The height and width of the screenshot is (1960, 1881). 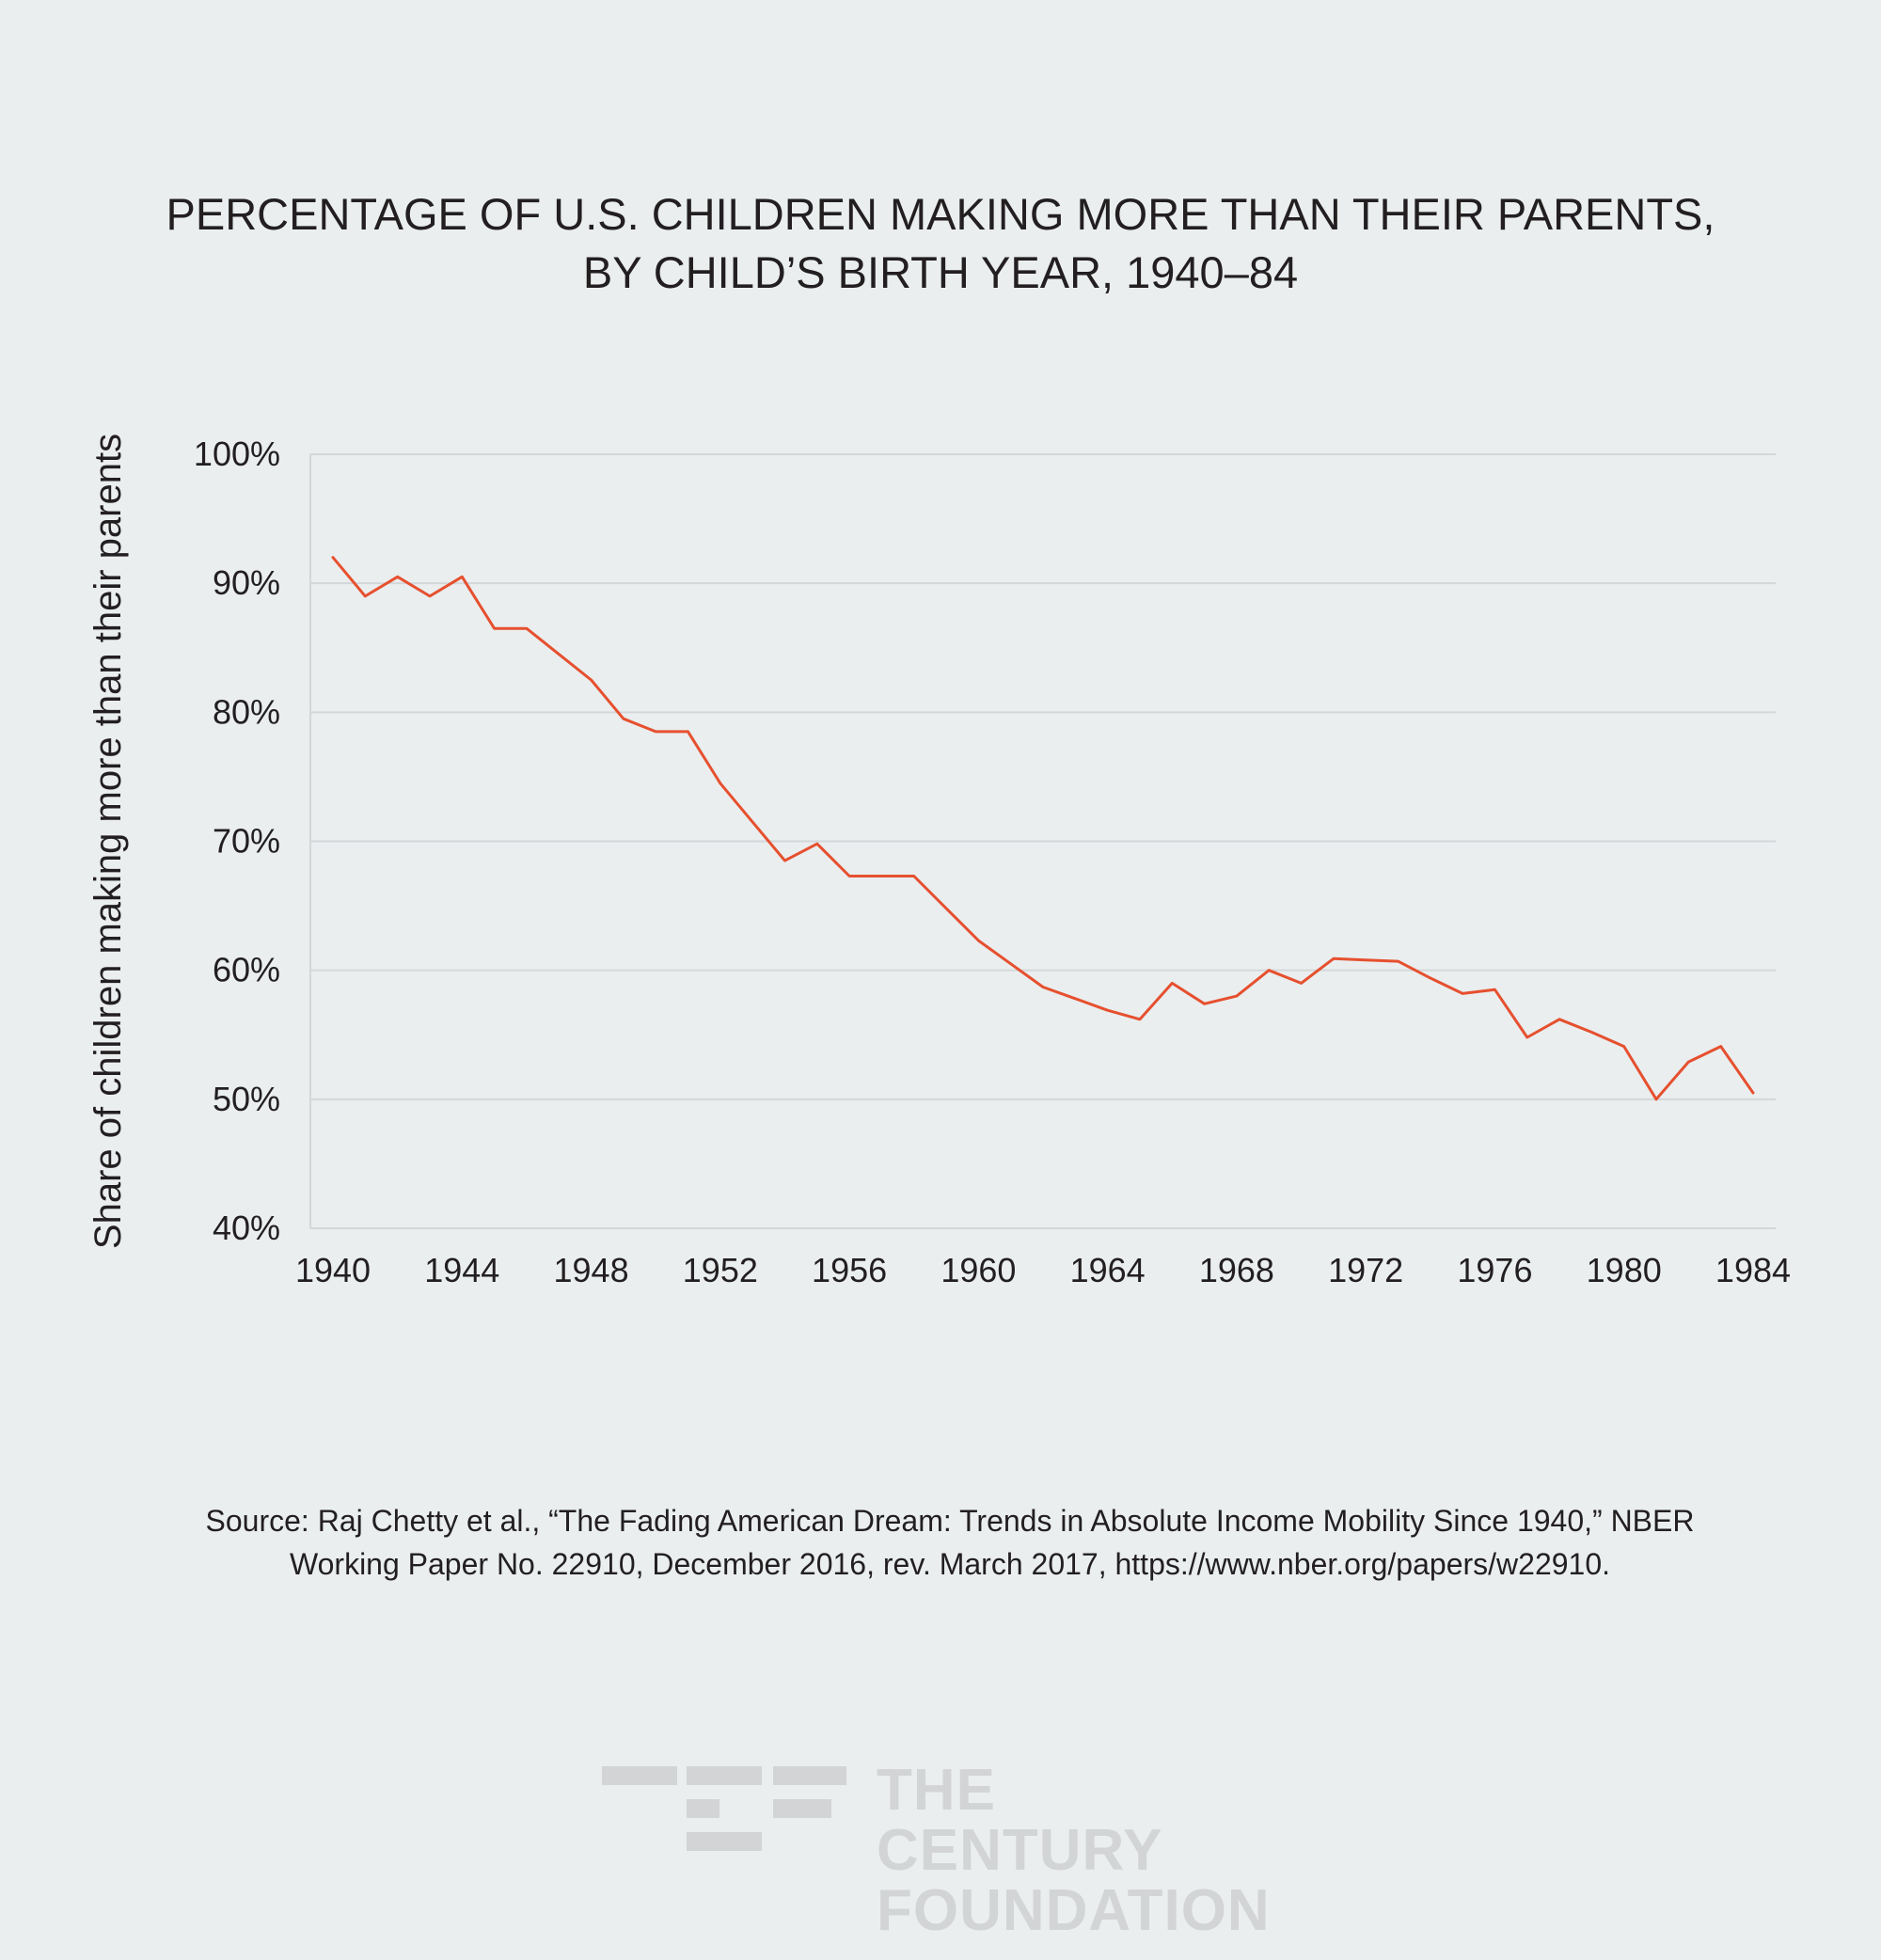 What do you see at coordinates (724, 1809) in the screenshot?
I see `logo-mark-icon` at bounding box center [724, 1809].